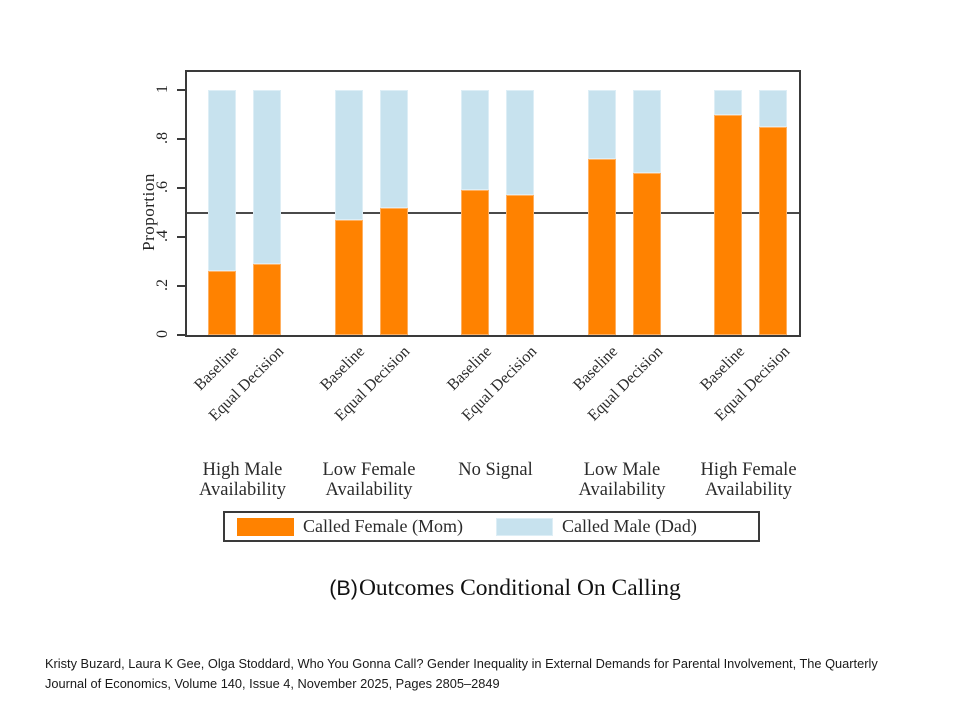 This screenshot has height=720, width=960. What do you see at coordinates (491, 526) in the screenshot?
I see `legend: Called Female (Mom) Called Male (Dad)` at bounding box center [491, 526].